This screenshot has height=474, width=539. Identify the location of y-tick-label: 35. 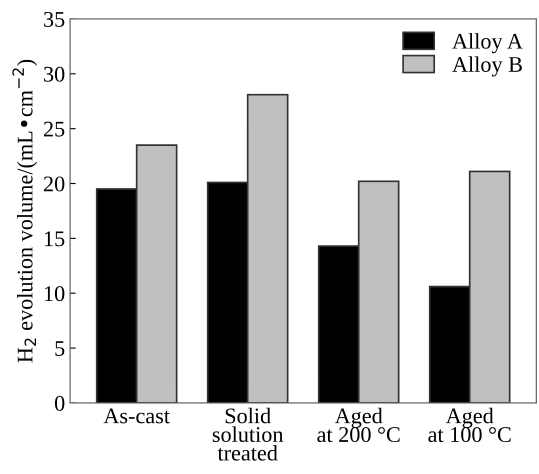
(54, 19).